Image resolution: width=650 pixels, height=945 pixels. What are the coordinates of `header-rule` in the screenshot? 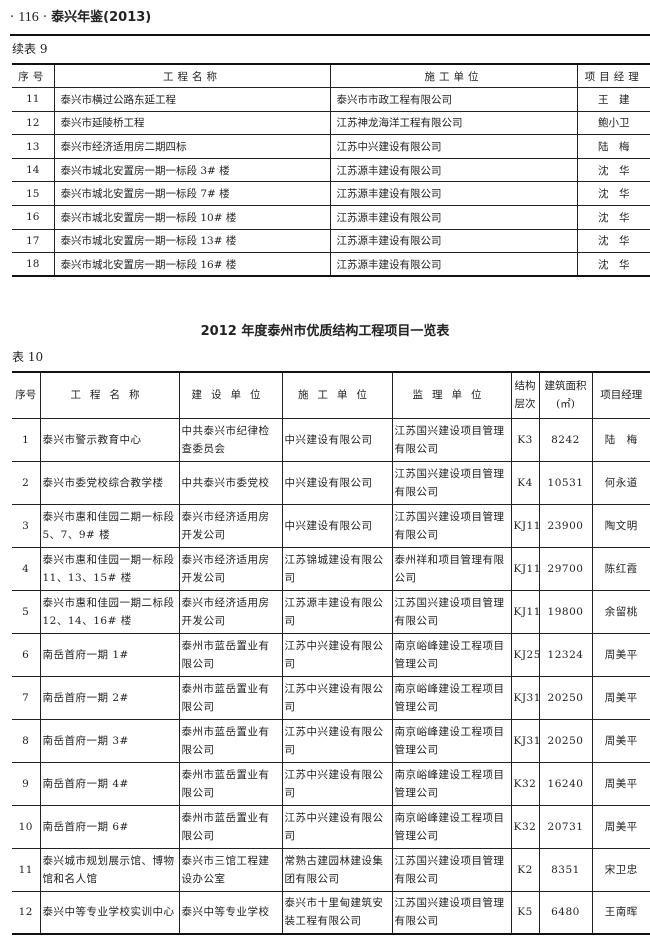 It's located at (330, 35).